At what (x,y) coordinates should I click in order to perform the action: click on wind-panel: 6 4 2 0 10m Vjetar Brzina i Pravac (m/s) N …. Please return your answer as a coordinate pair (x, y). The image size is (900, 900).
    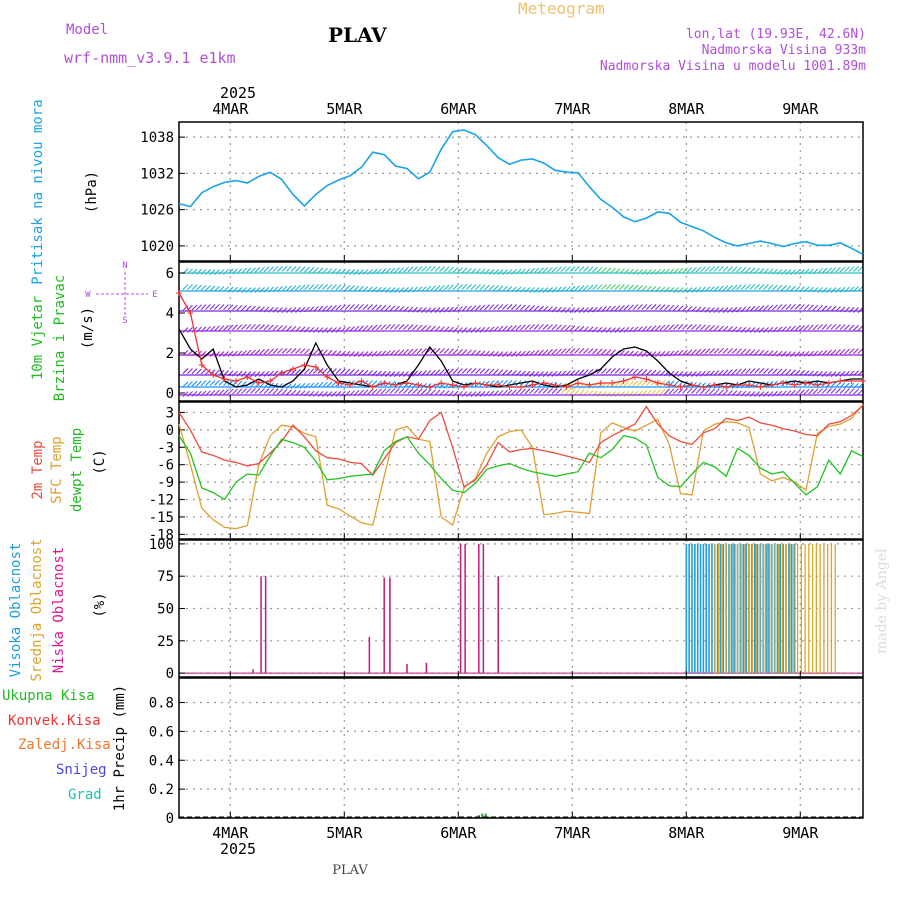
    Looking at the image, I should click on (448, 331).